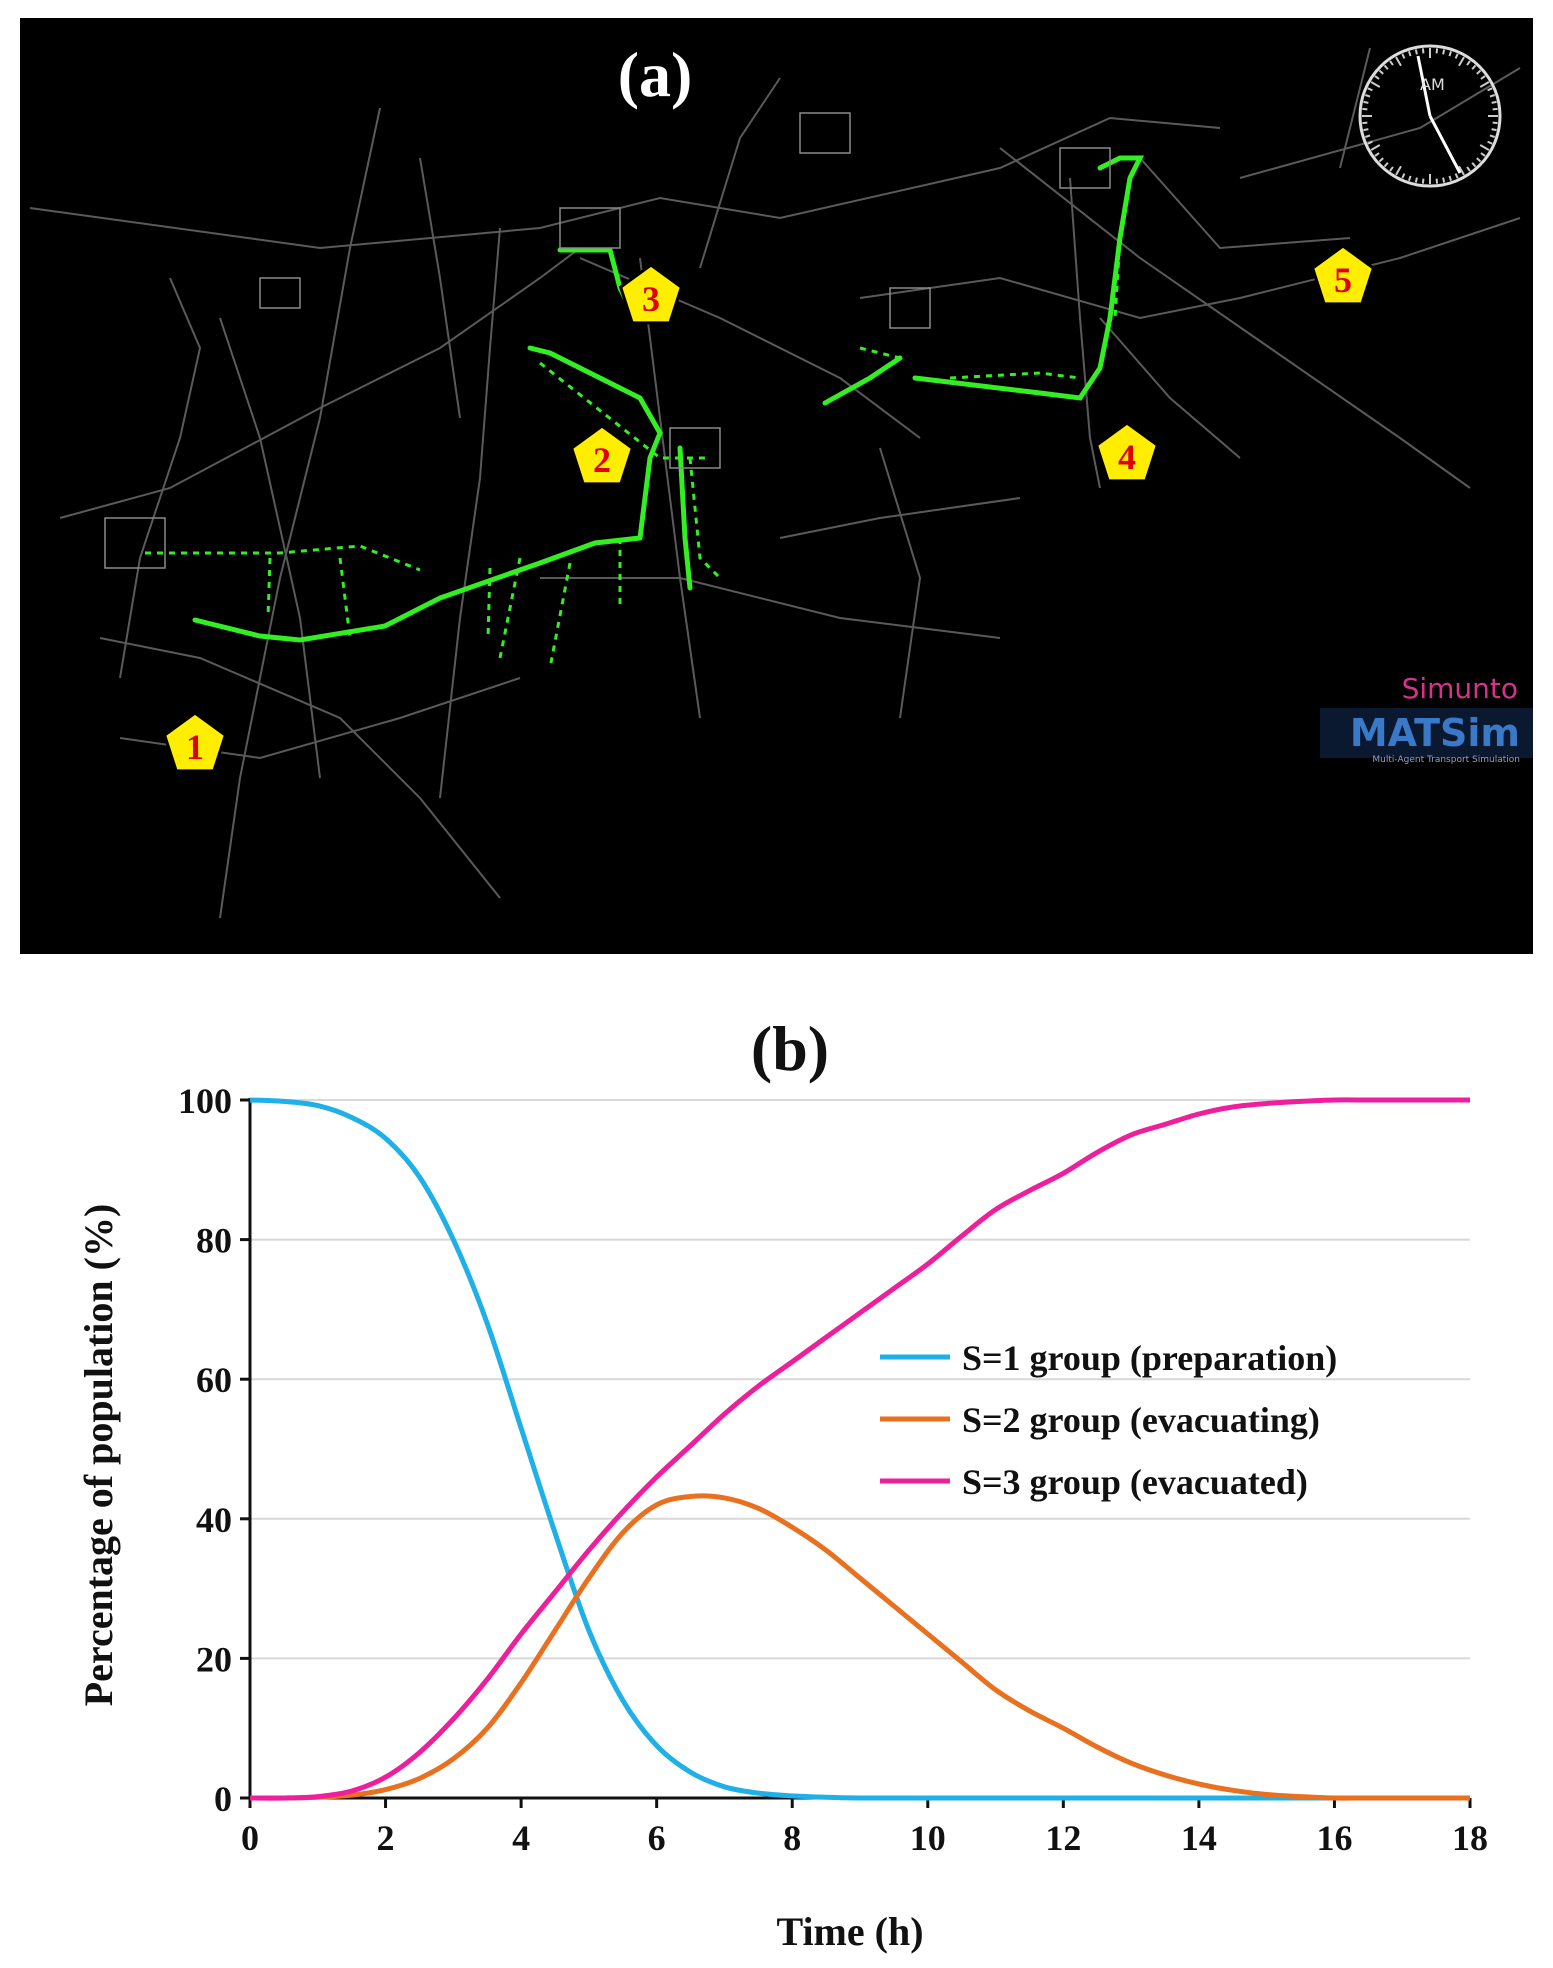 This screenshot has height=1968, width=1553. Describe the element at coordinates (195, 747) in the screenshot. I see `marker-label: 1` at that location.